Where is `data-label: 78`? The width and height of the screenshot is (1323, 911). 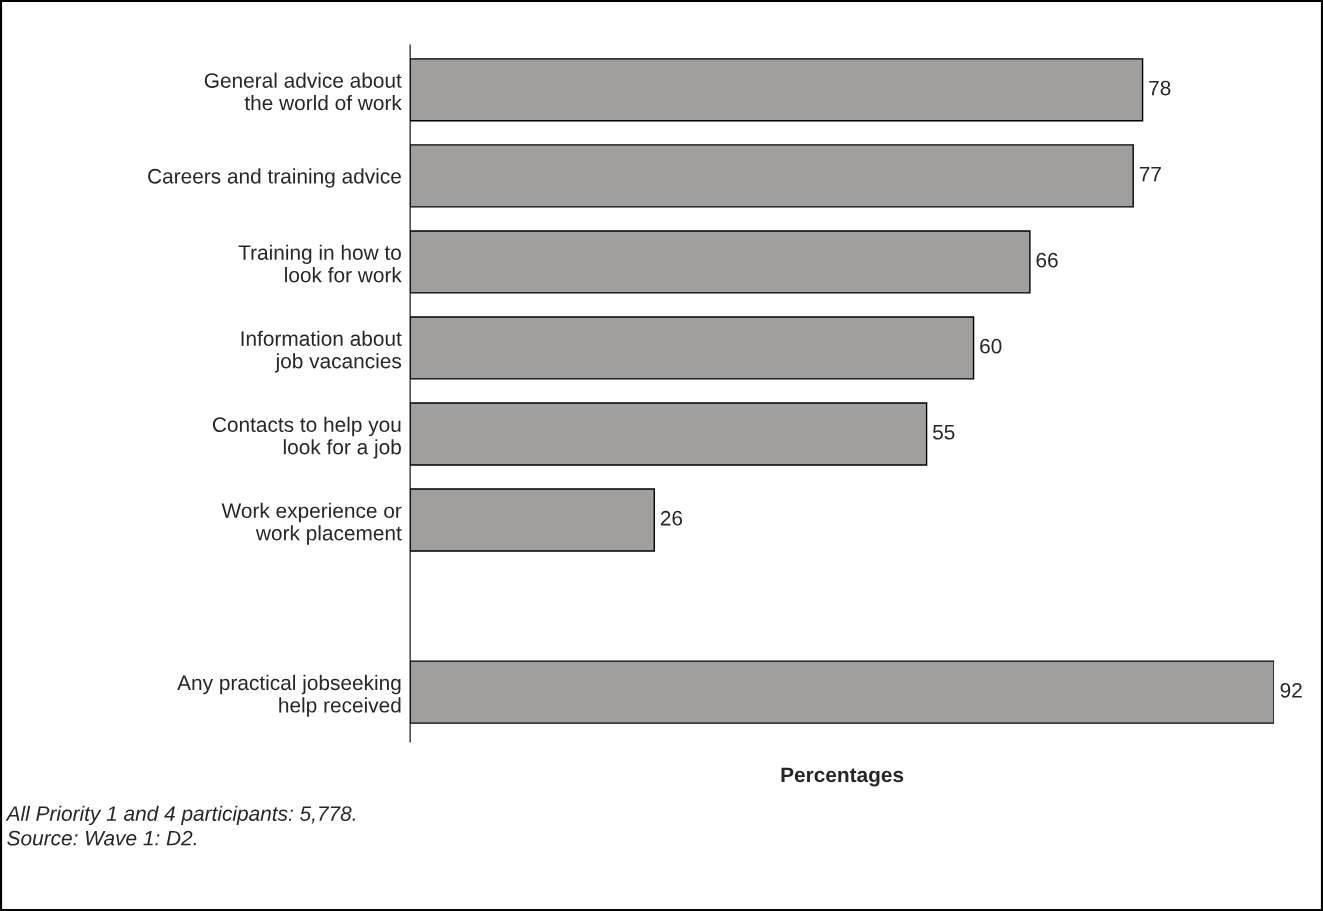
data-label: 78 is located at coordinates (1160, 88).